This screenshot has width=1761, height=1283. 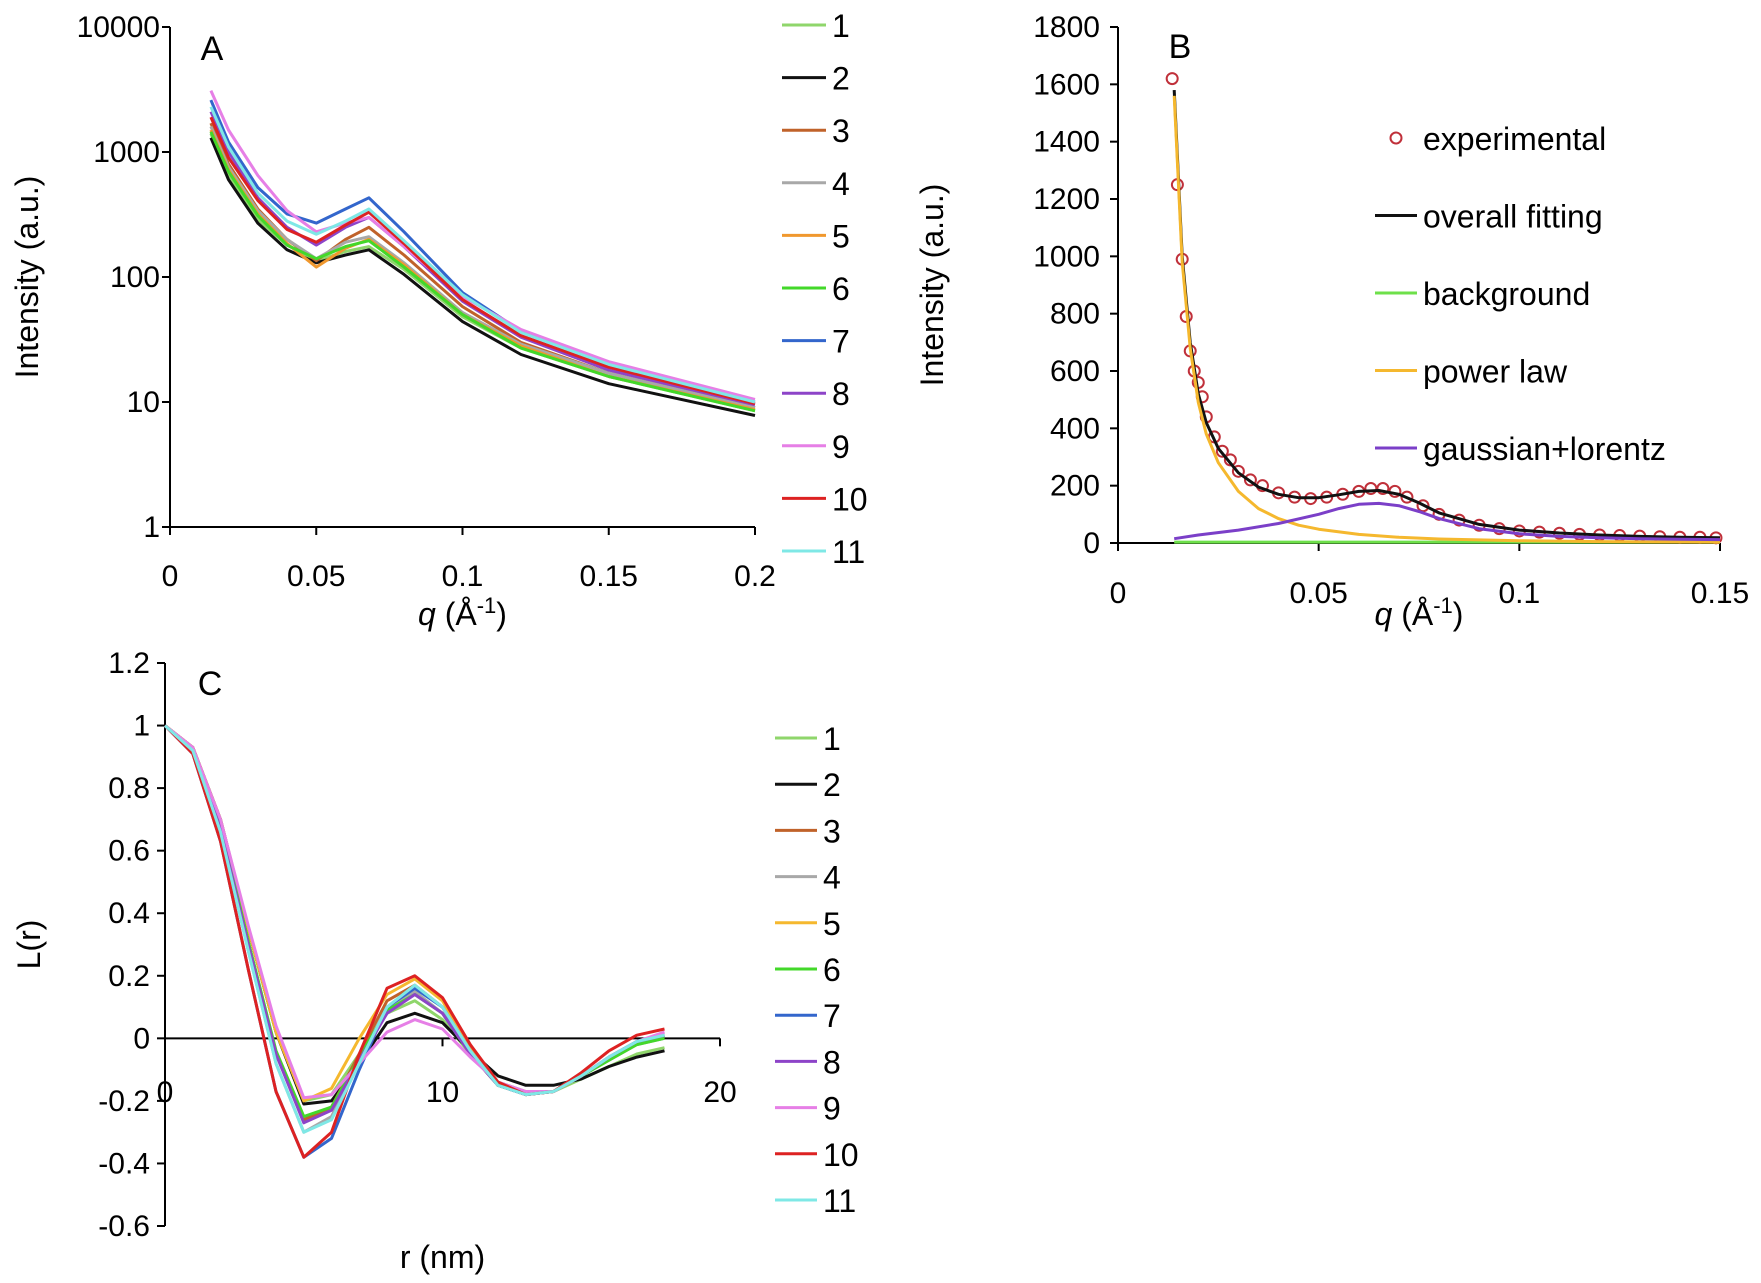 I want to click on y-tick-label: 10, so click(x=143, y=402).